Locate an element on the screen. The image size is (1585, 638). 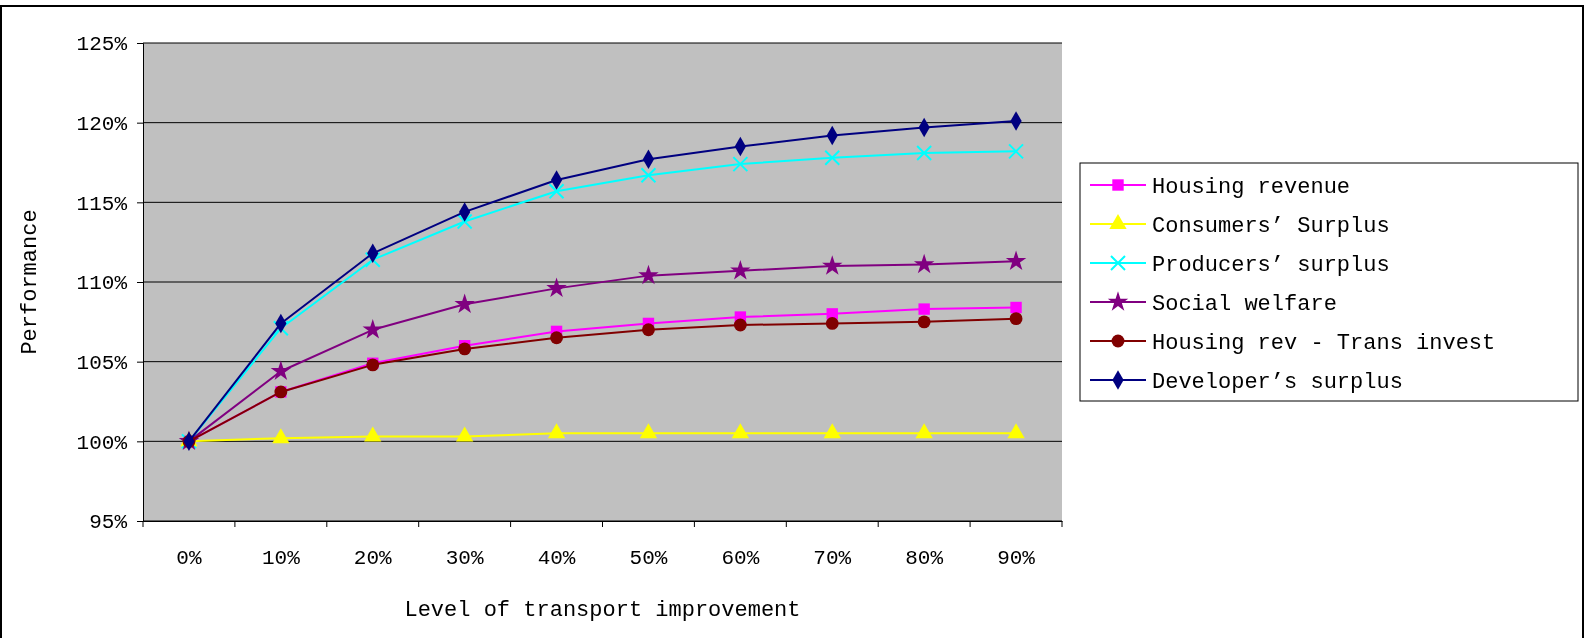
x-tick-label: 30% is located at coordinates (464, 558).